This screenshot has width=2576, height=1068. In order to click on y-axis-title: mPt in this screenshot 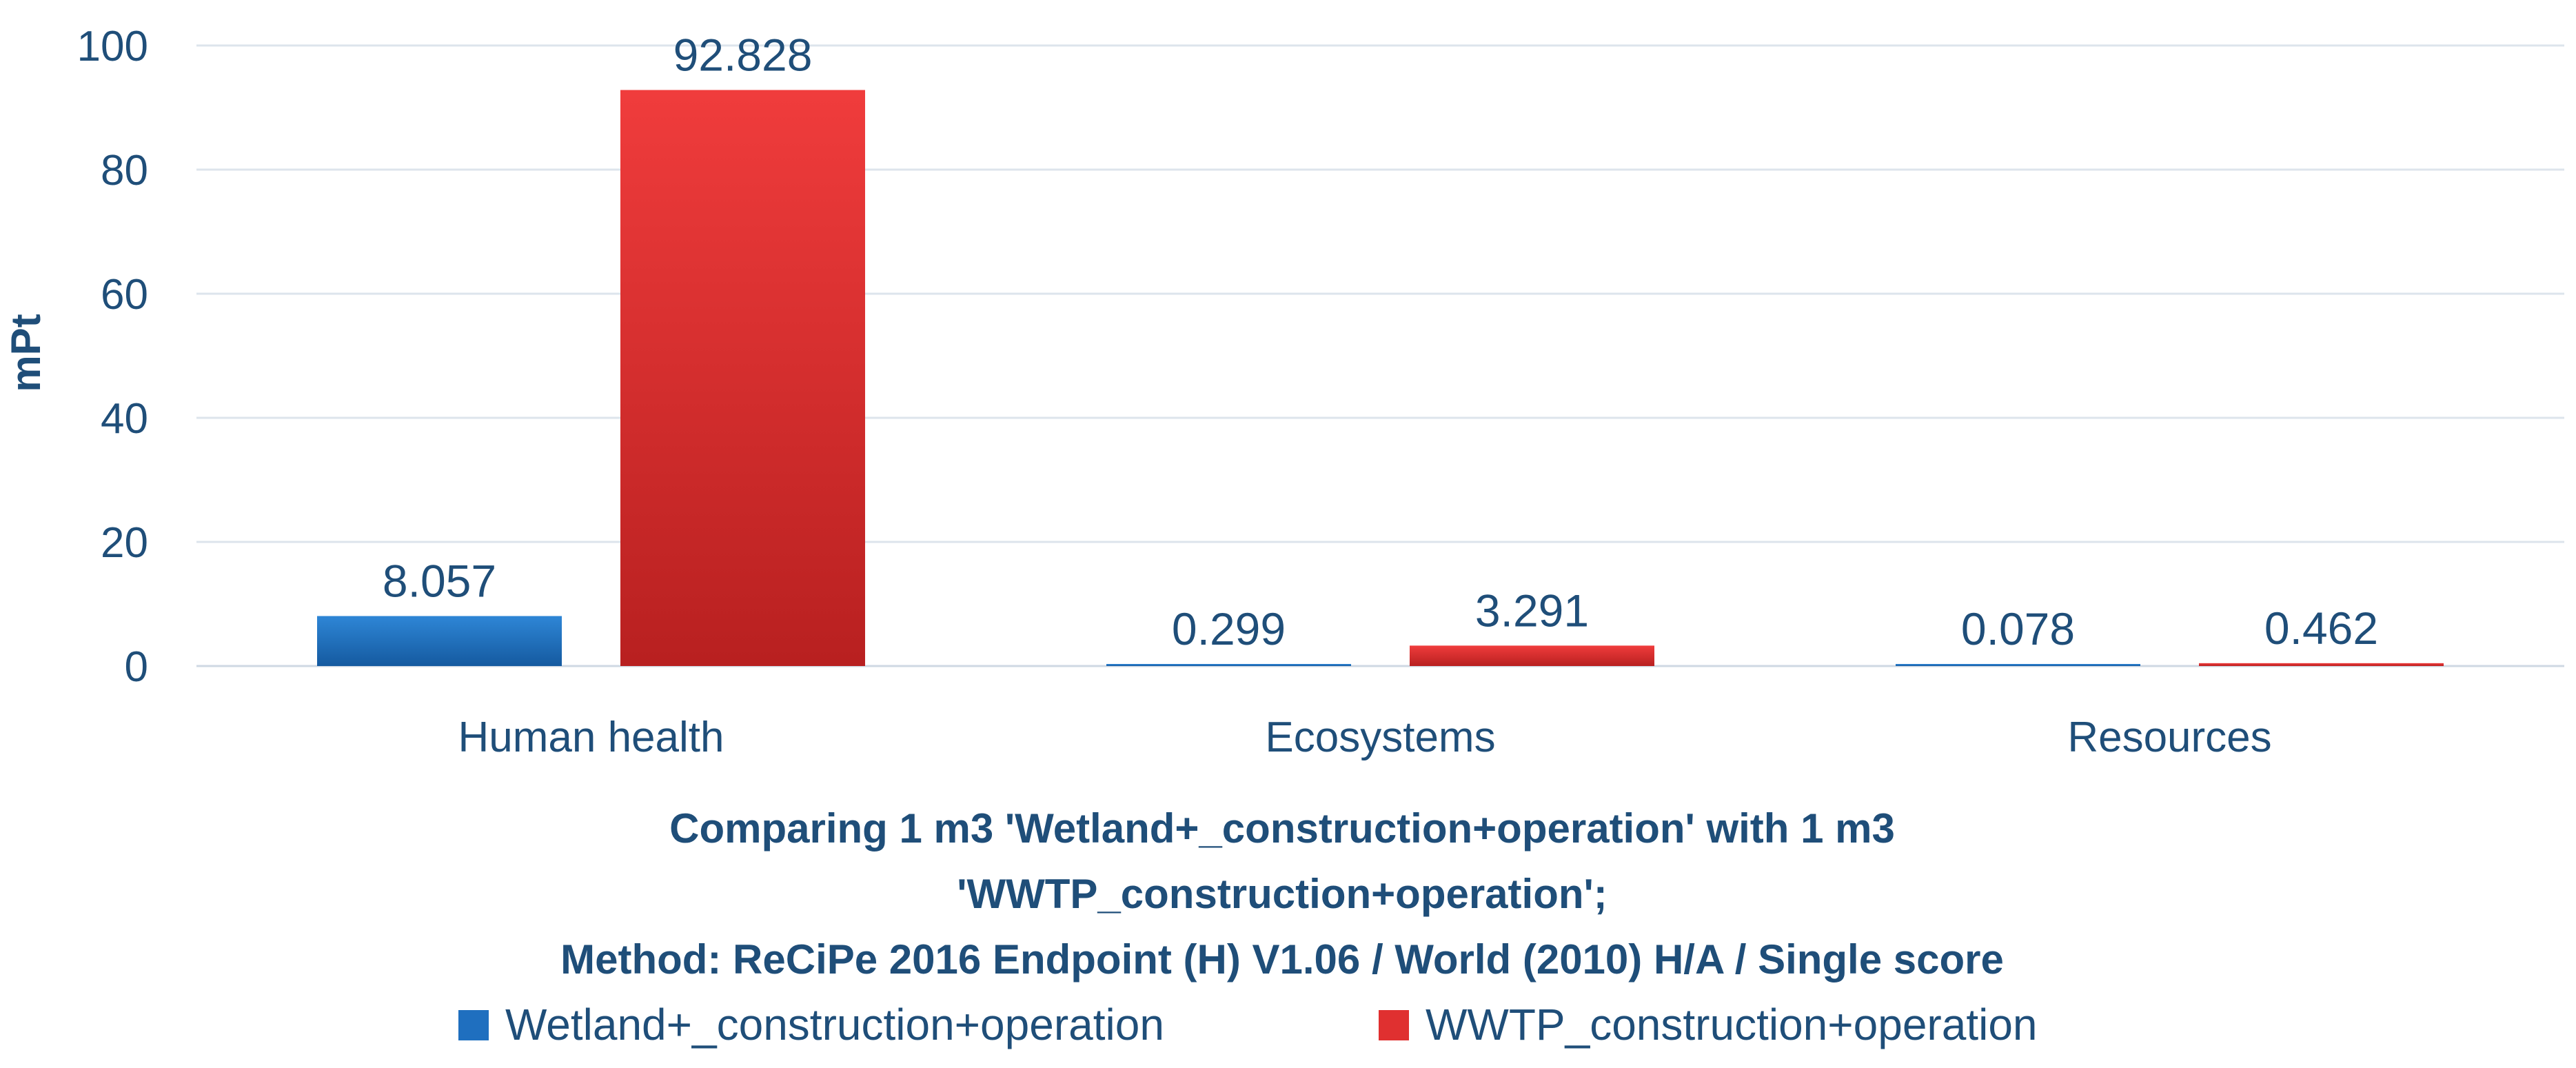, I will do `click(26, 353)`.